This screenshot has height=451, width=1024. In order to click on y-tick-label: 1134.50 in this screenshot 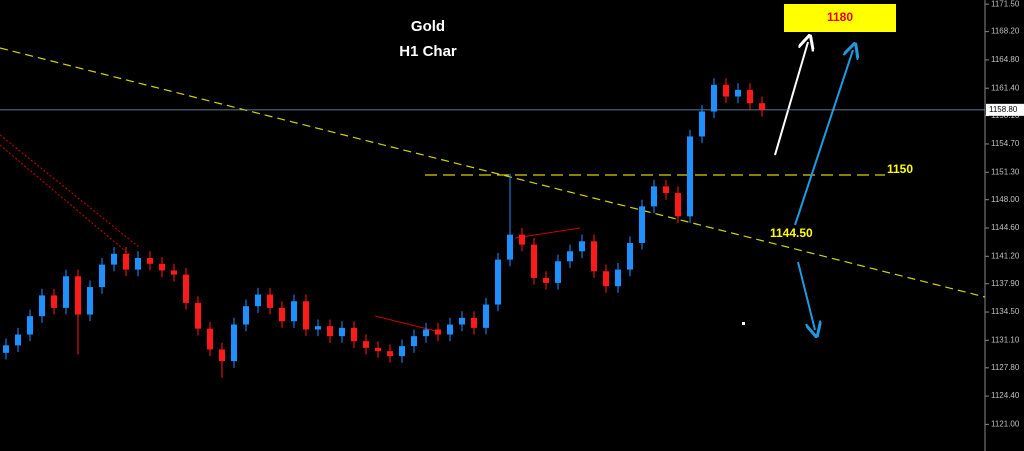, I will do `click(1005, 311)`.